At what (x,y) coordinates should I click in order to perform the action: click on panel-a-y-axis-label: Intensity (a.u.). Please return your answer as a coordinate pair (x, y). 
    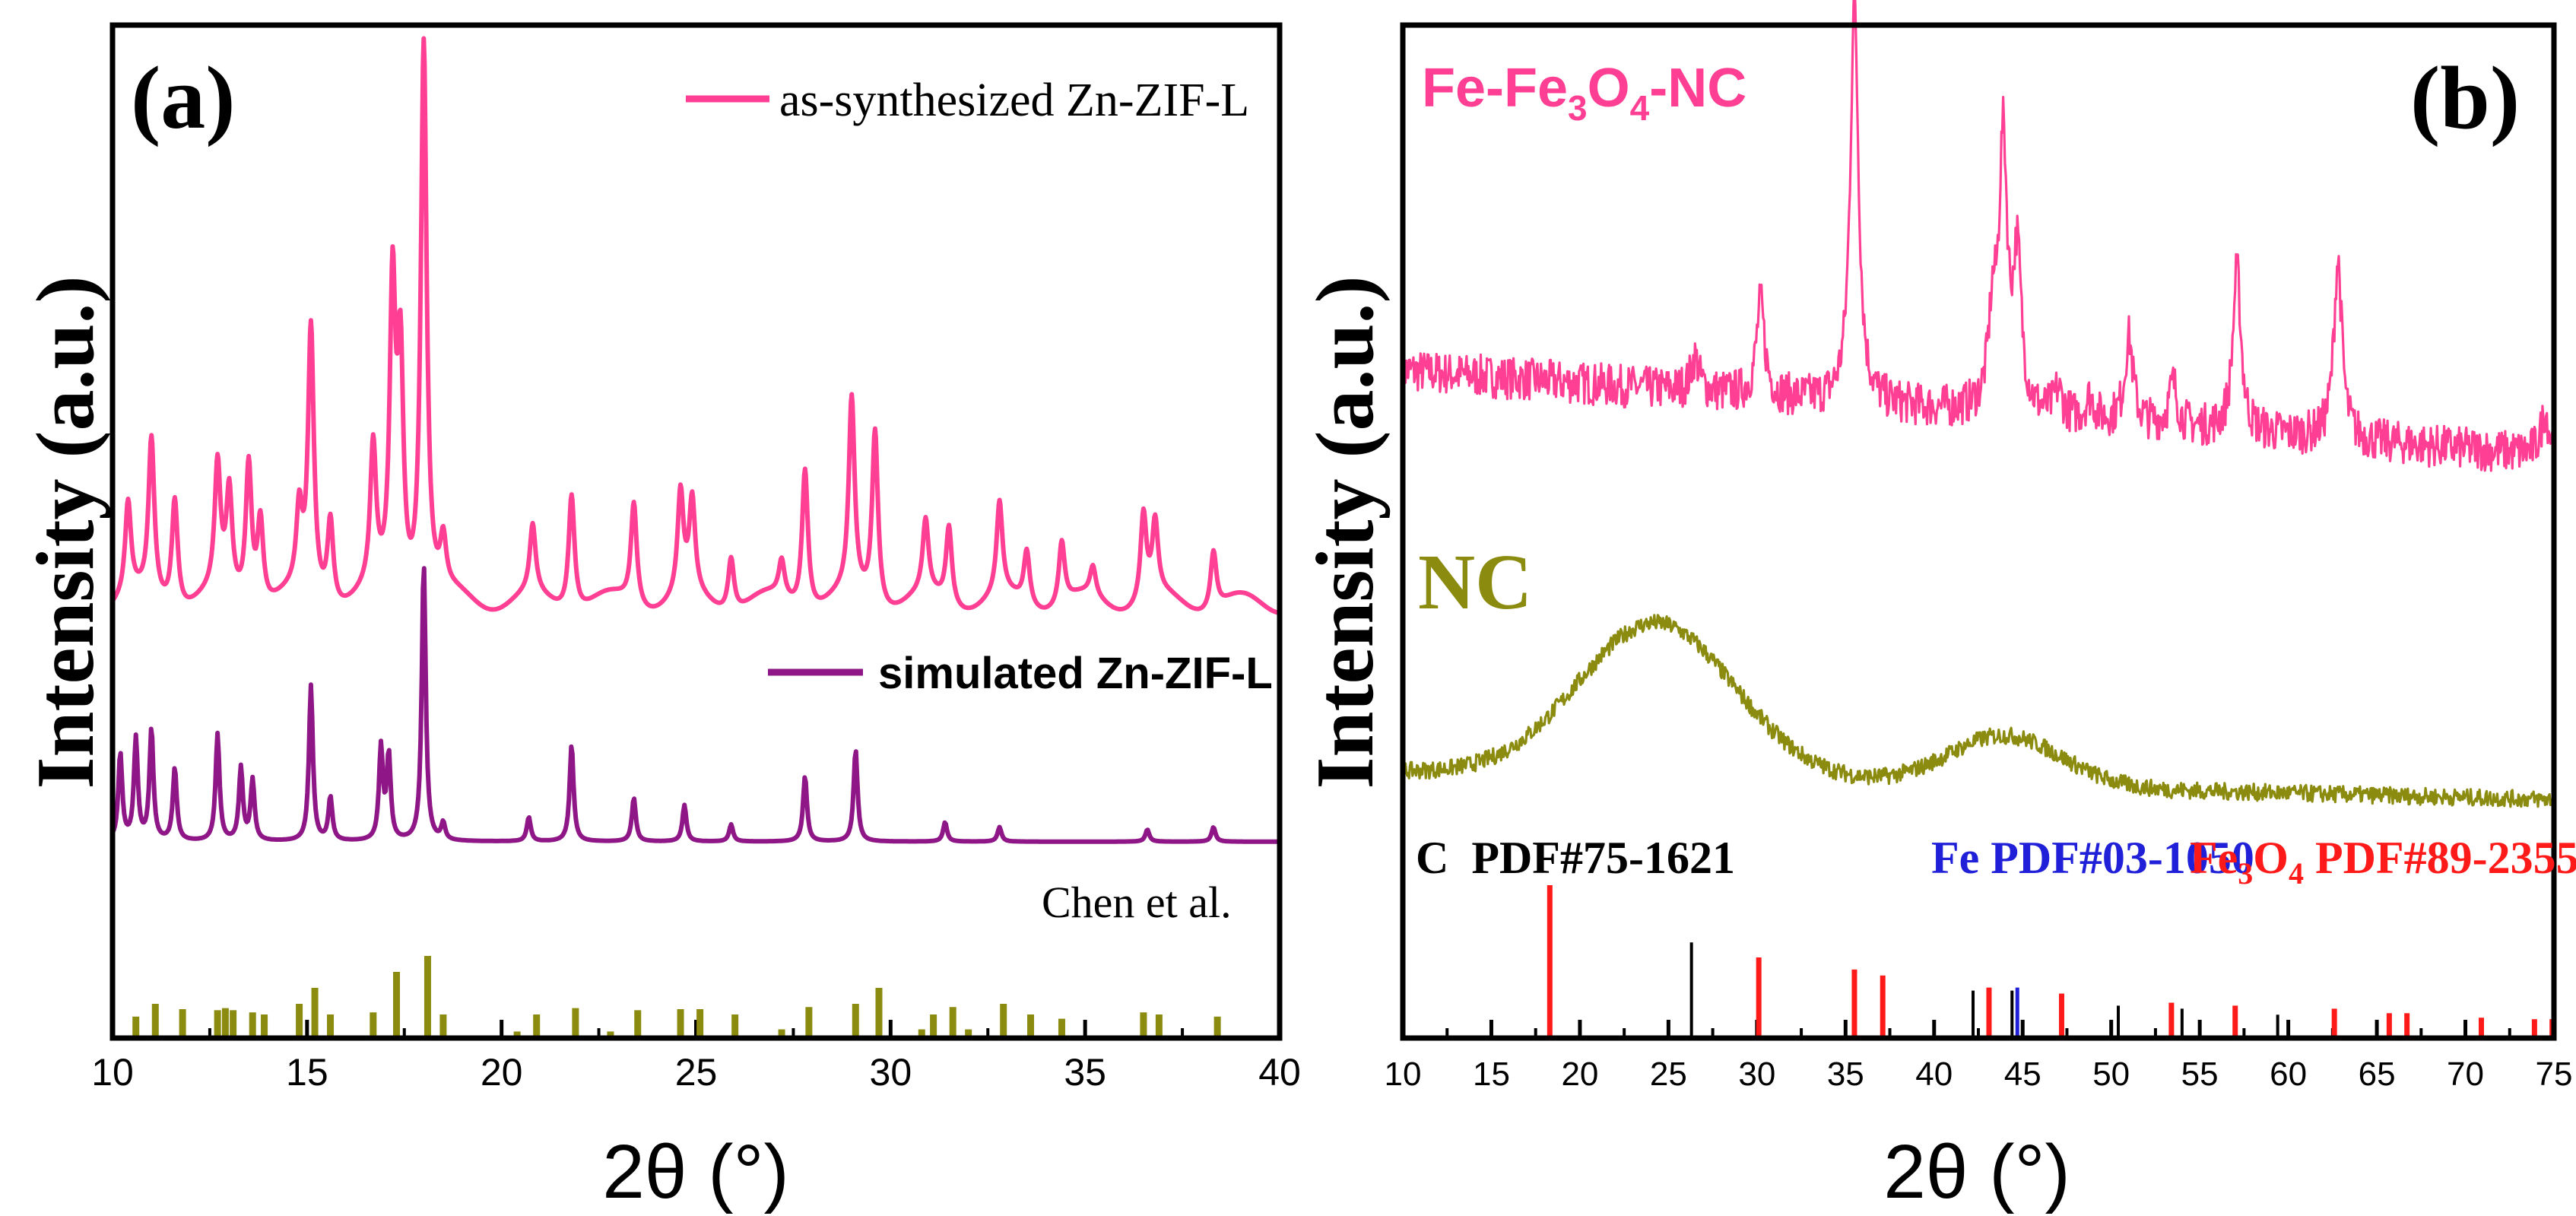
    Looking at the image, I should click on (66, 532).